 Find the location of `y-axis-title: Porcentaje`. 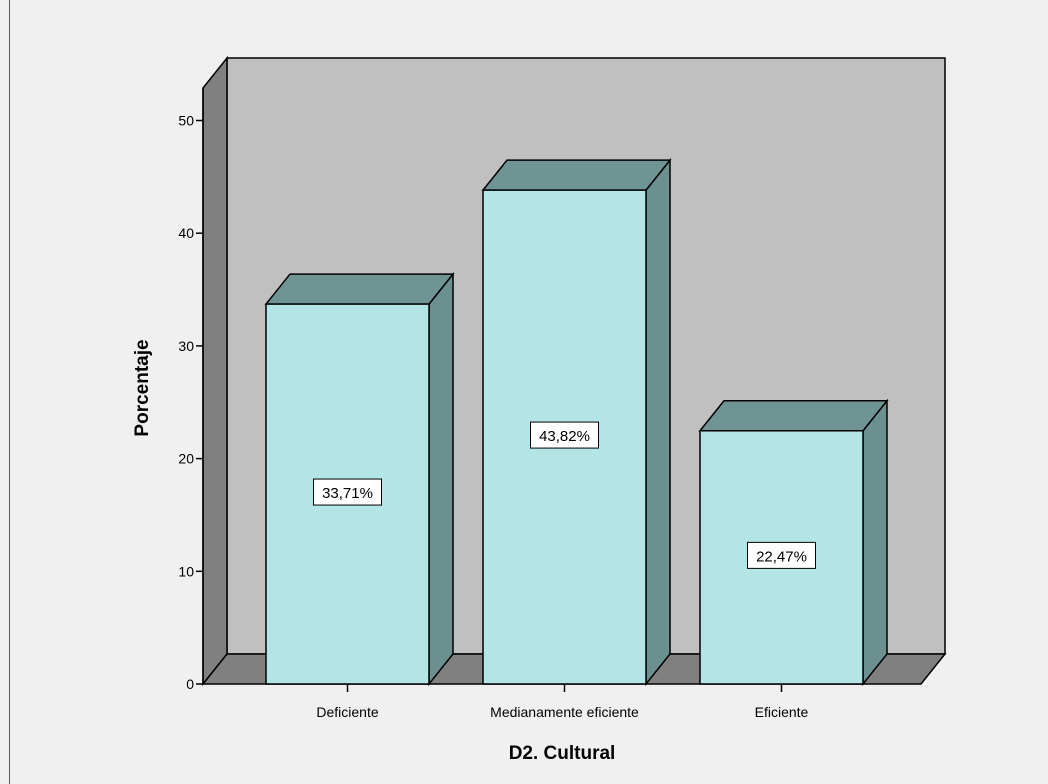

y-axis-title: Porcentaje is located at coordinates (142, 387).